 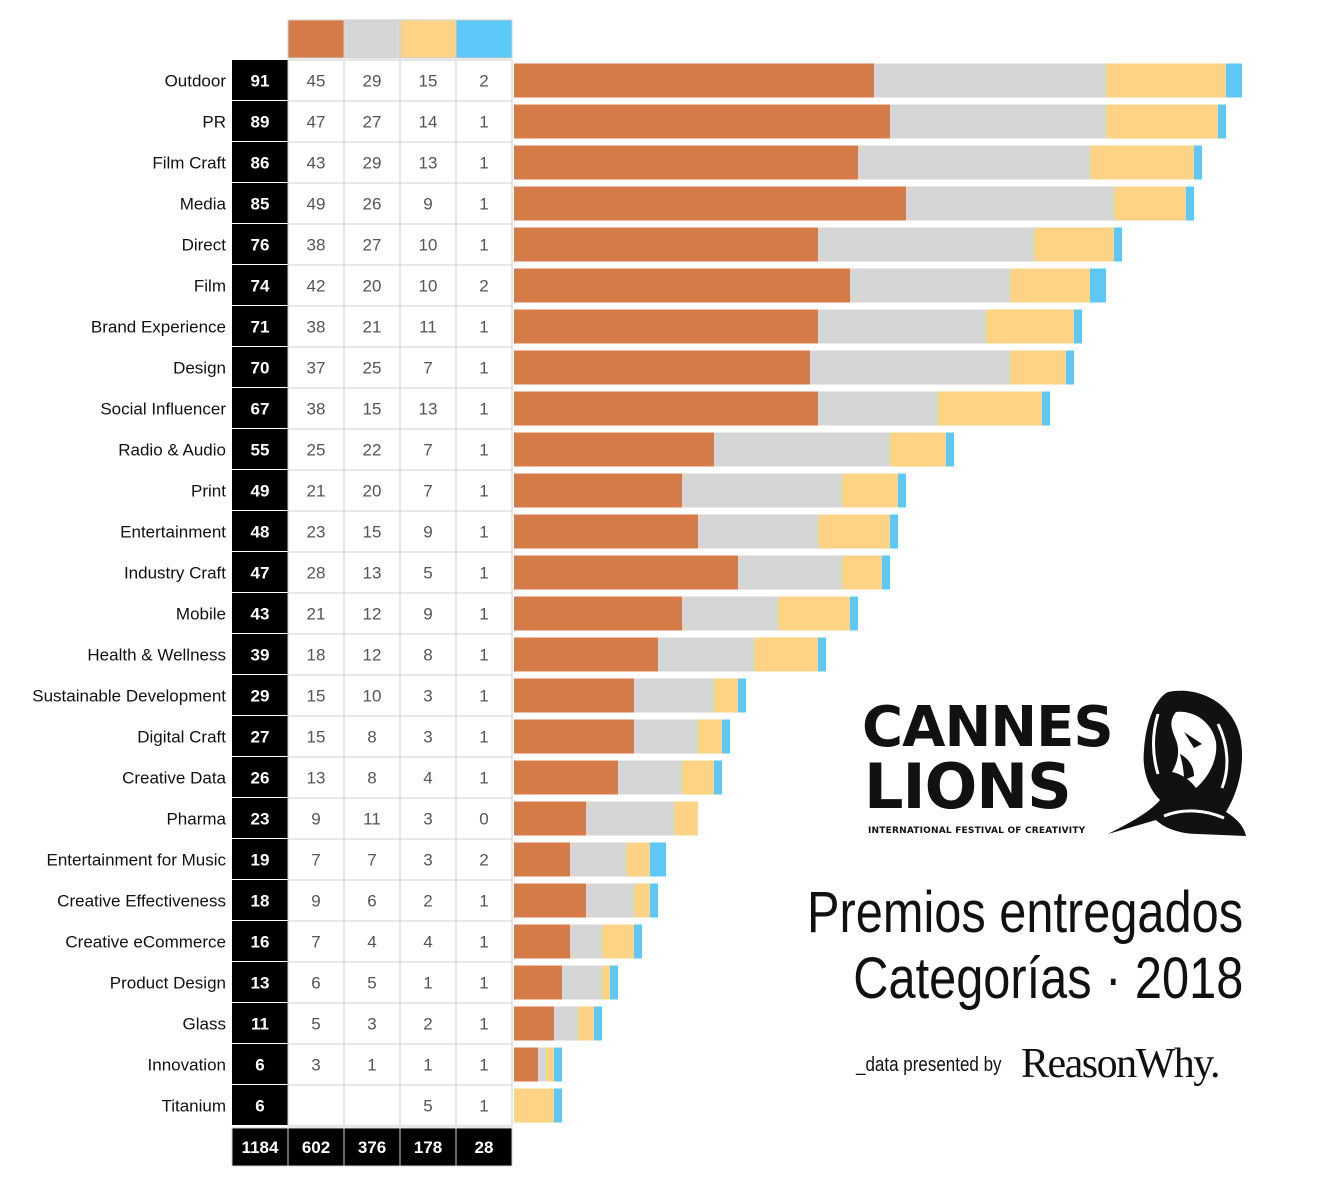 I want to click on cell-value-bronze: 4, so click(x=427, y=778).